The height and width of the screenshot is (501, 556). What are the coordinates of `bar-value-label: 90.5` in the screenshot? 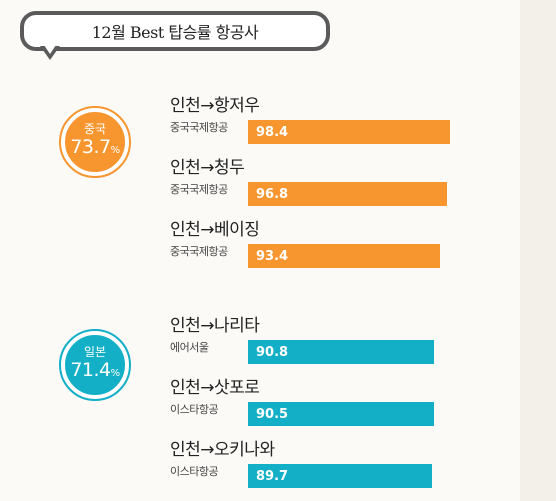 It's located at (272, 414).